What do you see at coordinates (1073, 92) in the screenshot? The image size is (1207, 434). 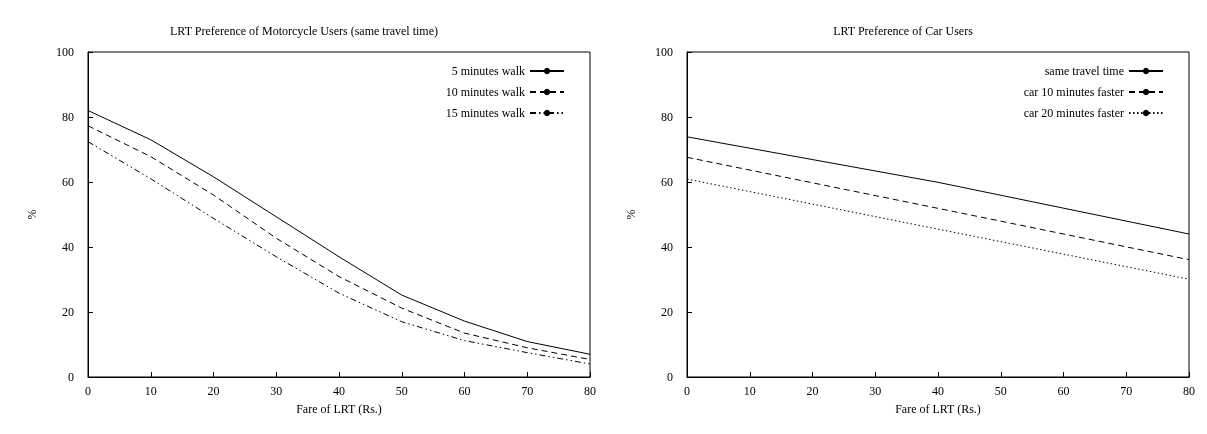 I see `legend-label: car 10 minutes faster` at bounding box center [1073, 92].